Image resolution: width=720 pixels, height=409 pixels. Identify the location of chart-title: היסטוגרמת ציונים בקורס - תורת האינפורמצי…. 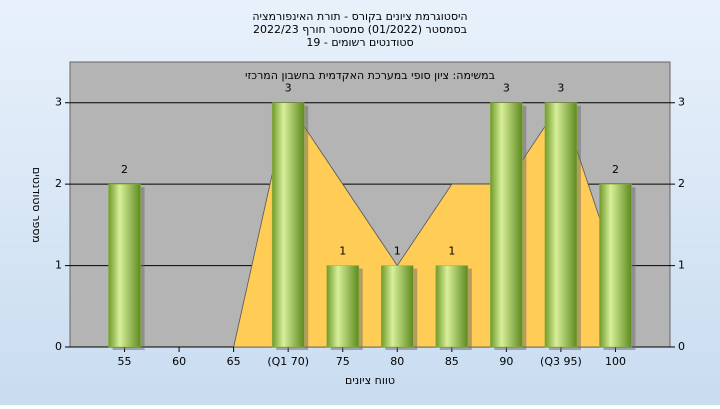
(359, 16).